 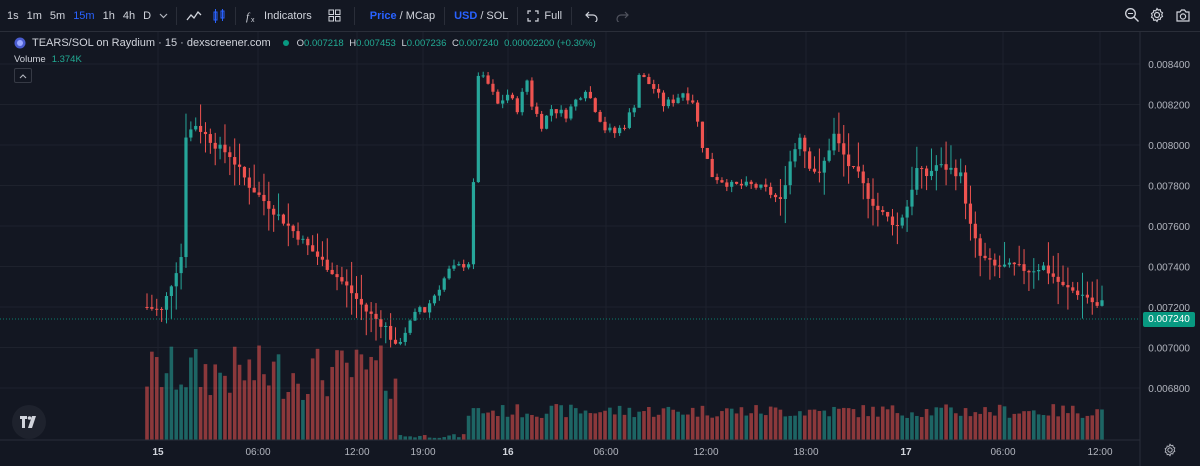 What do you see at coordinates (1171, 451) in the screenshot?
I see `chart-settings-button` at bounding box center [1171, 451].